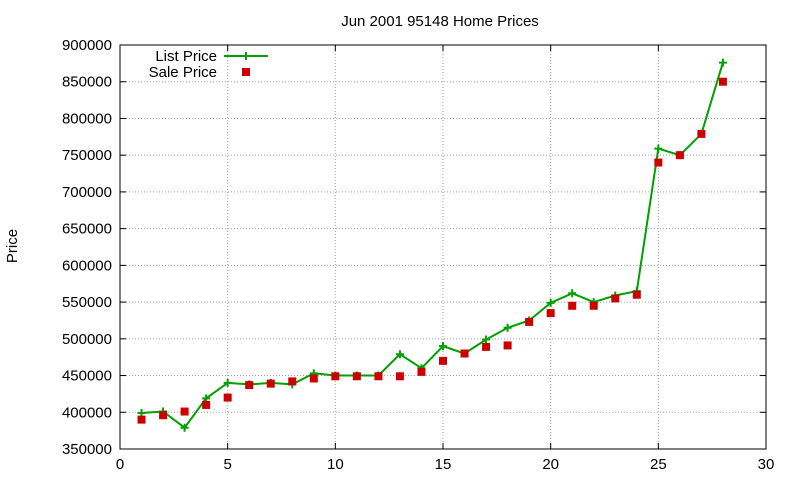 Image resolution: width=800 pixels, height=480 pixels. What do you see at coordinates (87, 302) in the screenshot?
I see `y-tick-label: 550000` at bounding box center [87, 302].